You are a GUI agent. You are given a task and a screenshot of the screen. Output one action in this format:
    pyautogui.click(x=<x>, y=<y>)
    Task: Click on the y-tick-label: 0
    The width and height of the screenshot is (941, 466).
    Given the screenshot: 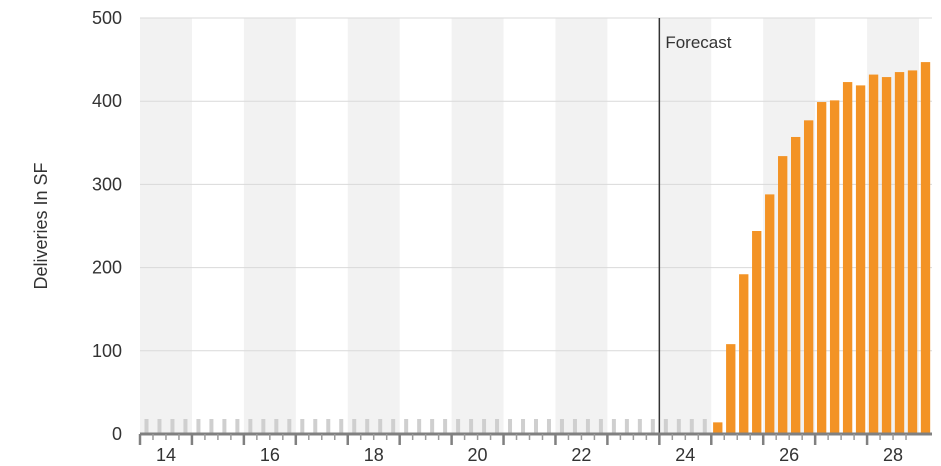 What is the action you would take?
    pyautogui.click(x=117, y=434)
    